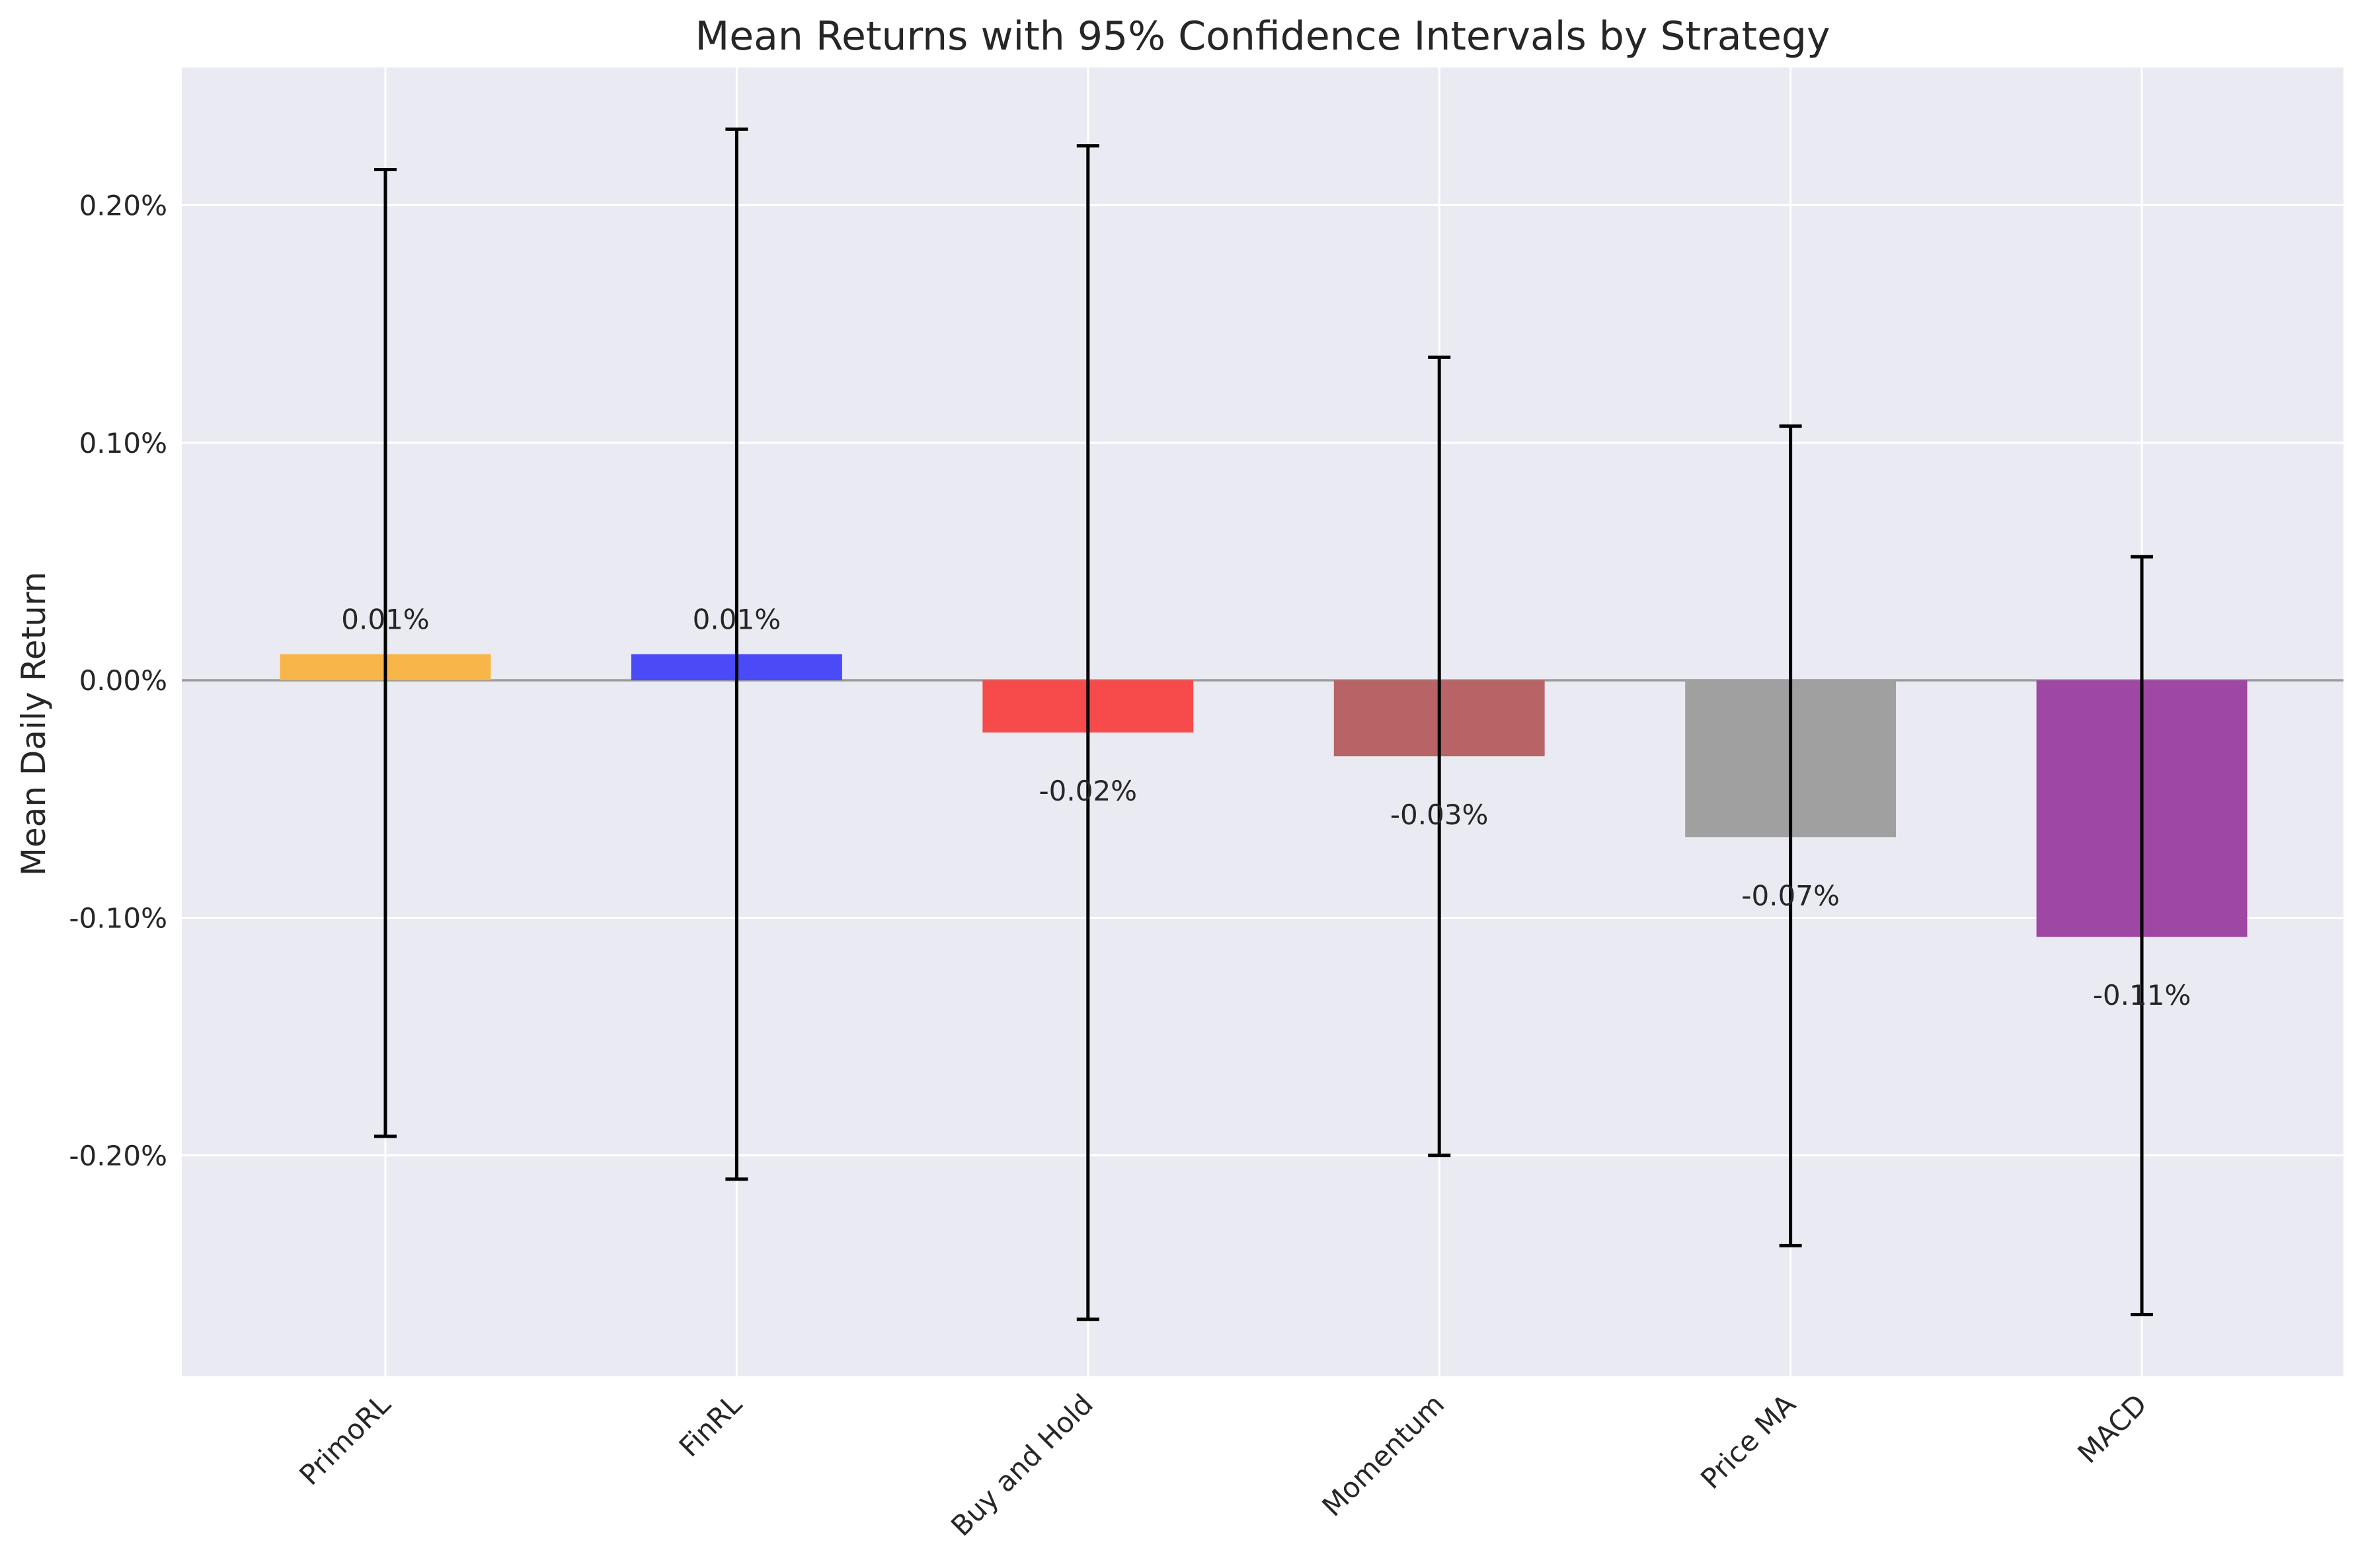 Image resolution: width=2360 pixels, height=1568 pixels. Describe the element at coordinates (118, 1156) in the screenshot. I see `y-tick-label: -0.20%` at that location.